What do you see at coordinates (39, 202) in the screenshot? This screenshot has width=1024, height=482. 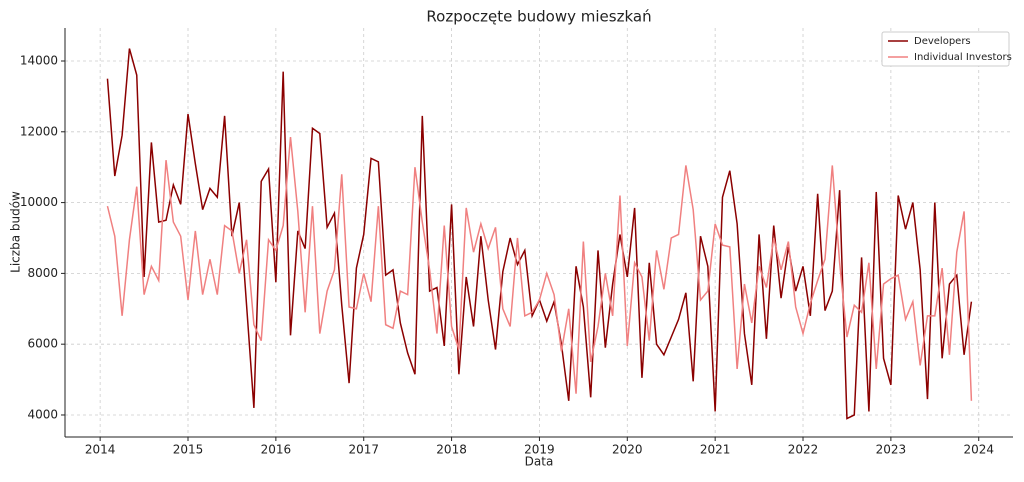 I see `y-tick-label: 10000` at bounding box center [39, 202].